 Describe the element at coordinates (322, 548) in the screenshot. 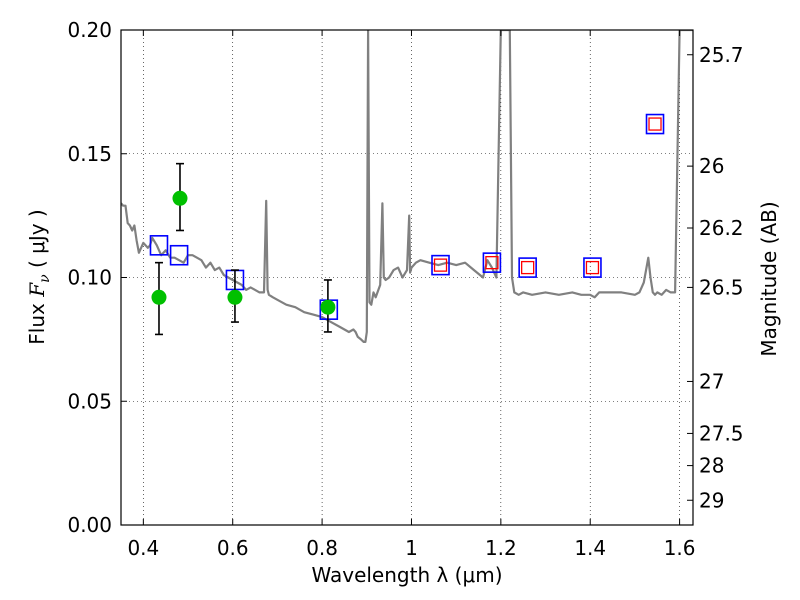

I see `x-tick-label: 0.8` at that location.